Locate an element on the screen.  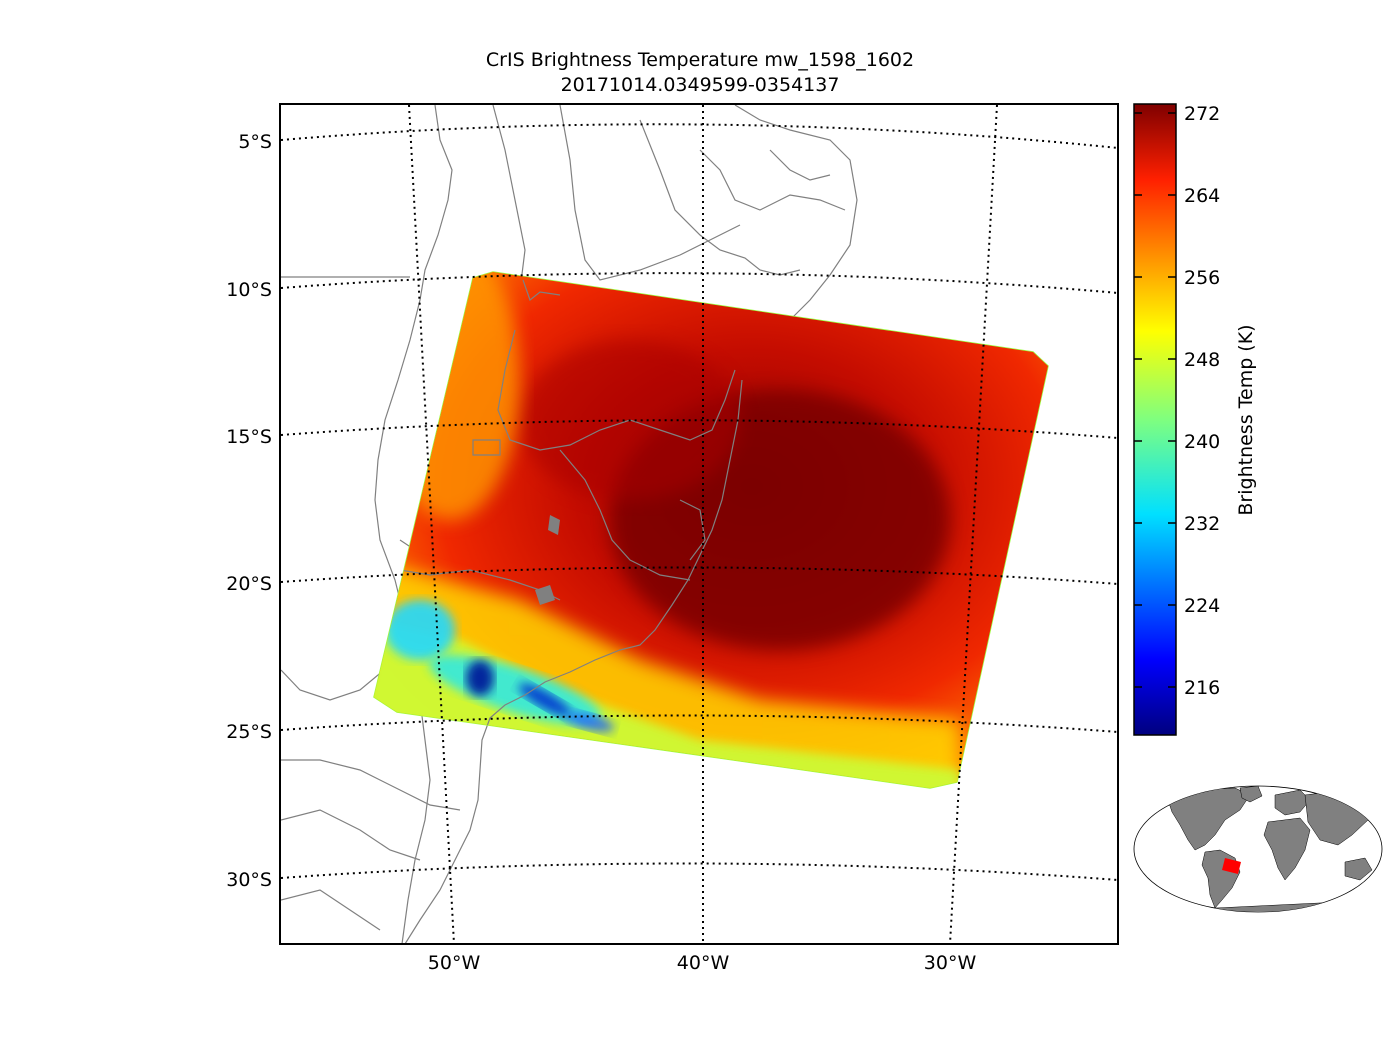
inset-world-map is located at coordinates (1258, 849).